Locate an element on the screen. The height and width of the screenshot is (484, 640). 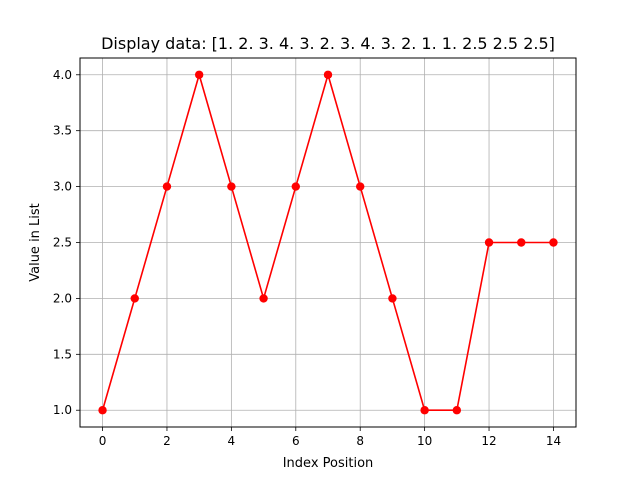
x-tick-label: 6 is located at coordinates (296, 441).